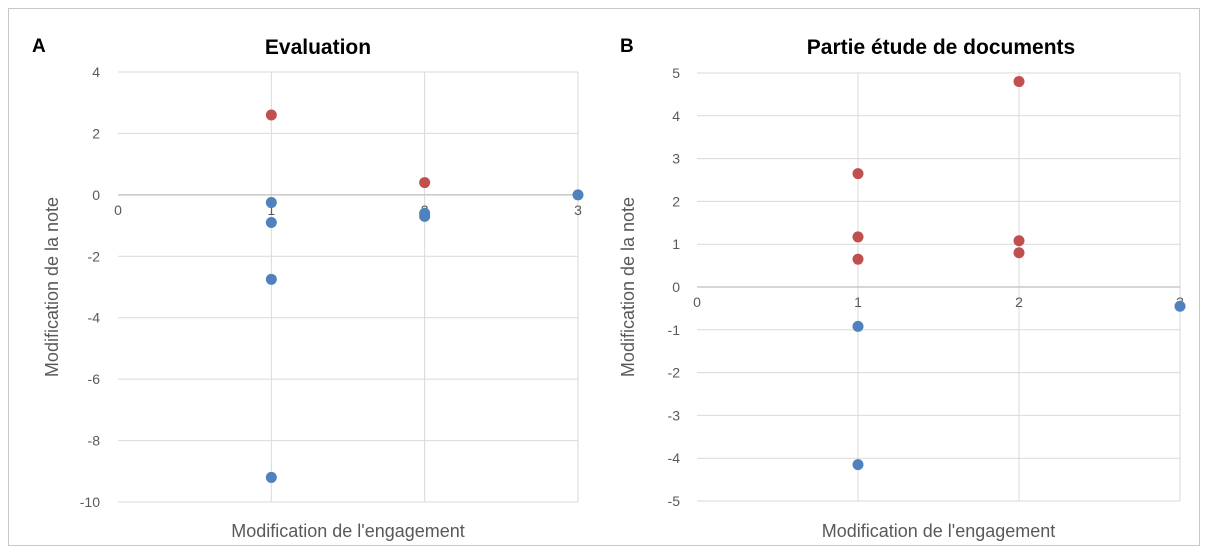 The width and height of the screenshot is (1209, 553). Describe the element at coordinates (1019, 302) in the screenshot. I see `x-tick-label: 2` at that location.